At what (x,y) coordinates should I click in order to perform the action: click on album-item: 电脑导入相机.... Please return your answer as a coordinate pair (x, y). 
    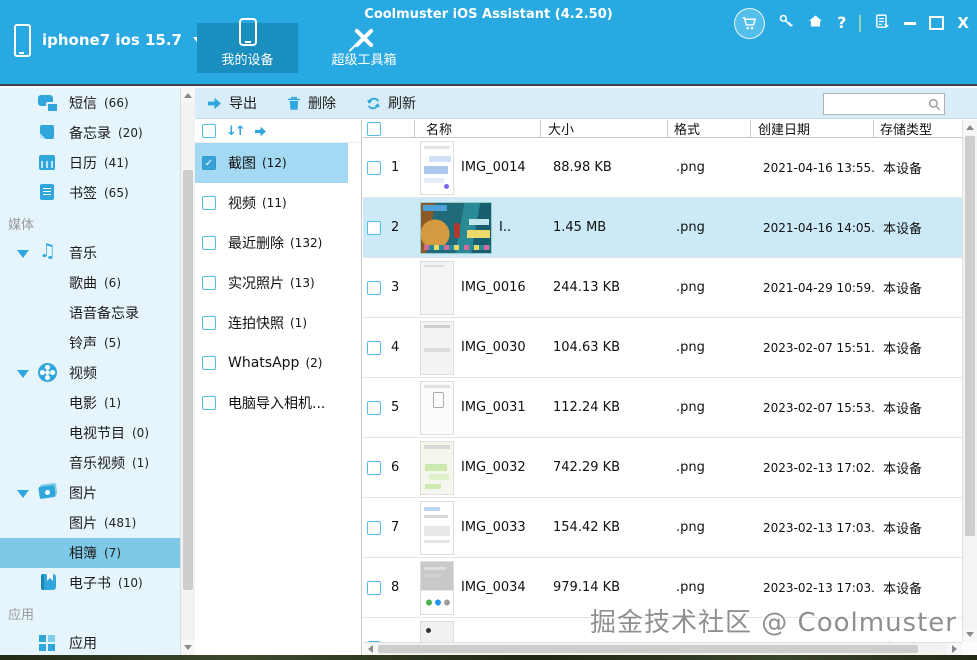
    Looking at the image, I should click on (278, 403).